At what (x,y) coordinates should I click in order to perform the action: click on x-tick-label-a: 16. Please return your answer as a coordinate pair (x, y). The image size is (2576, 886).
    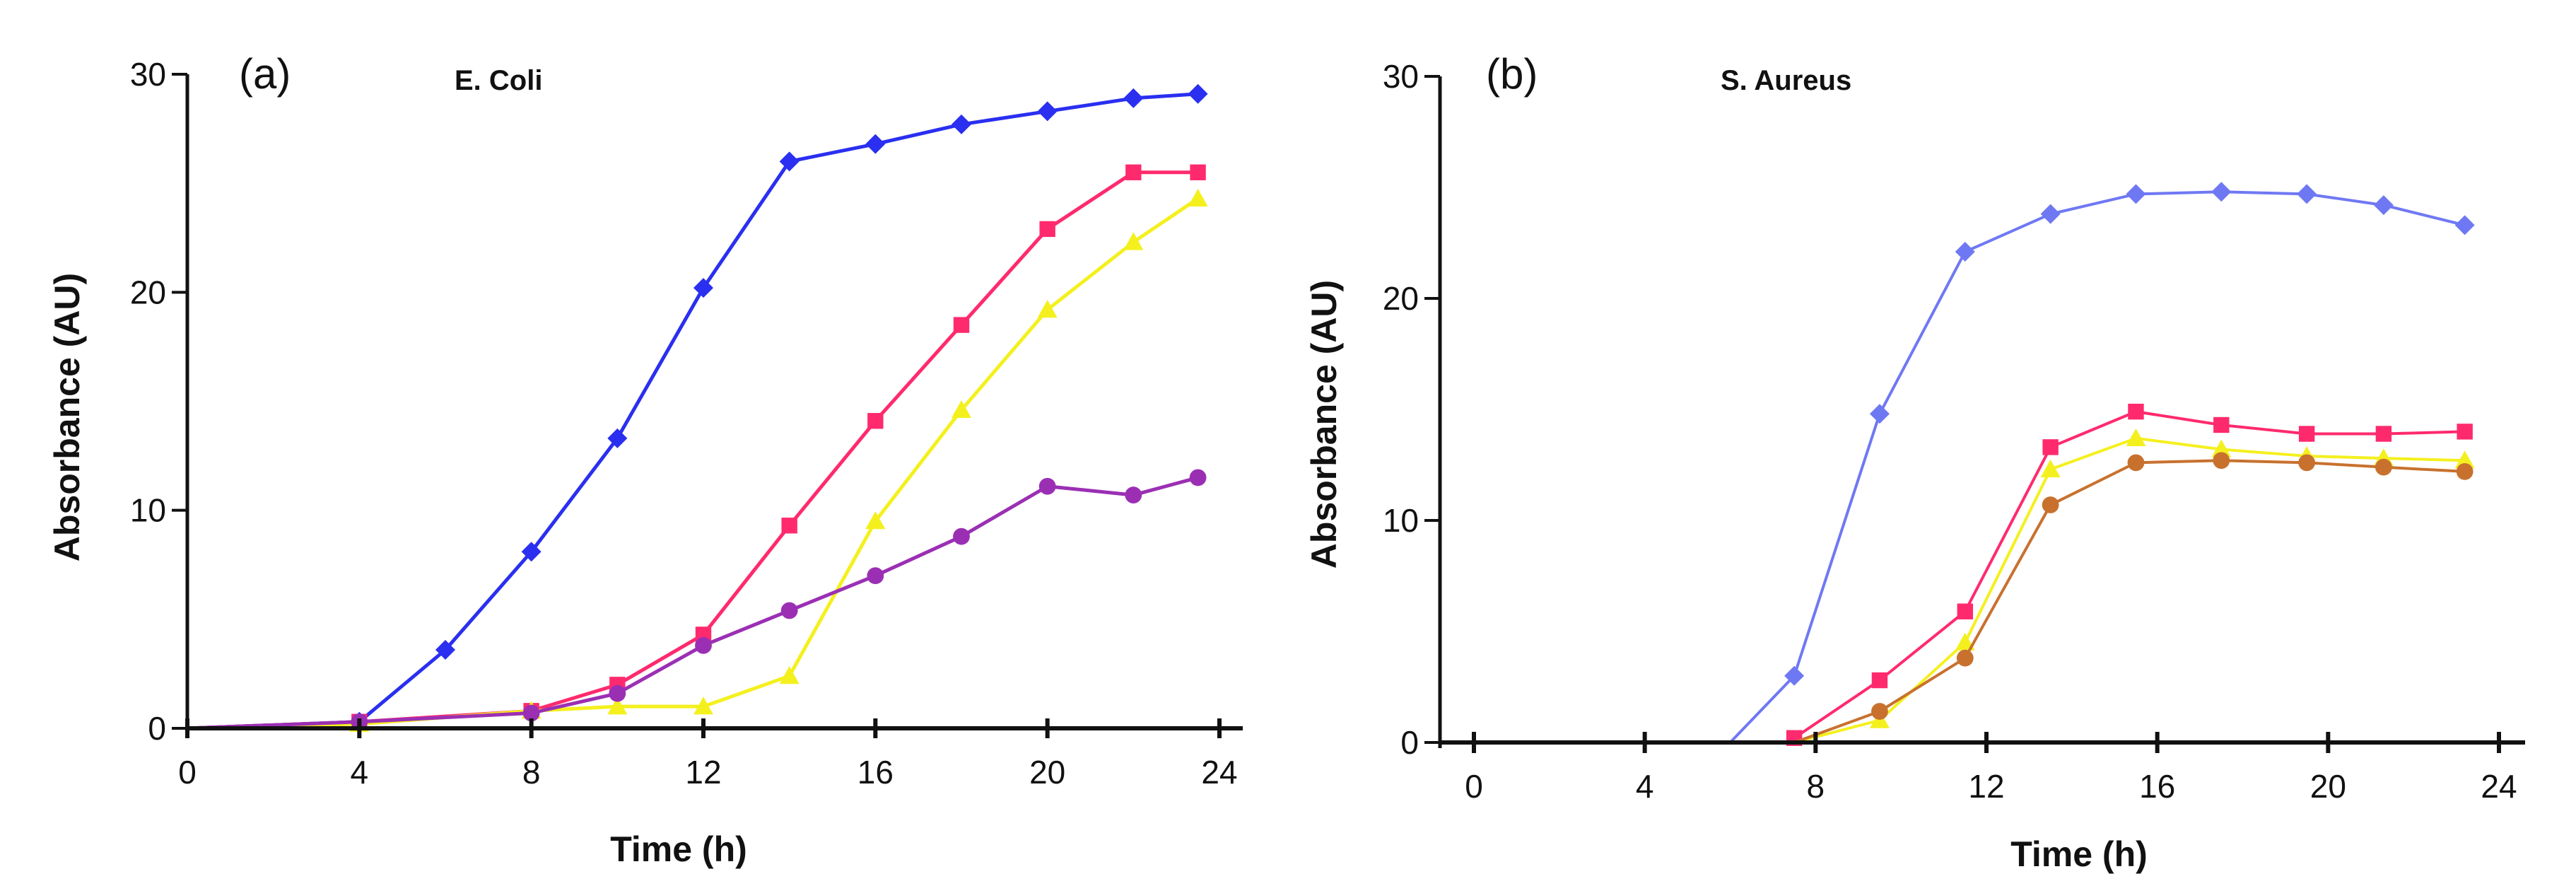
    Looking at the image, I should click on (875, 772).